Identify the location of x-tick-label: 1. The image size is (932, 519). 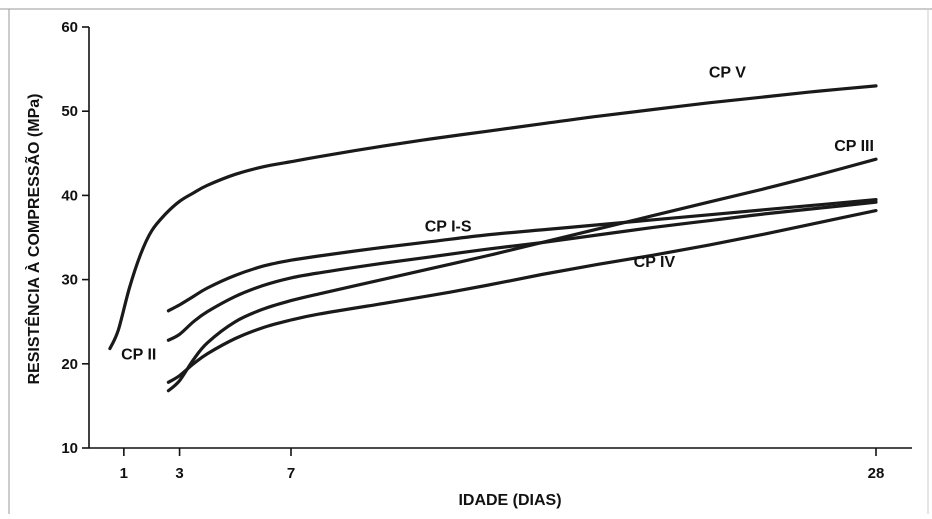
(124, 473).